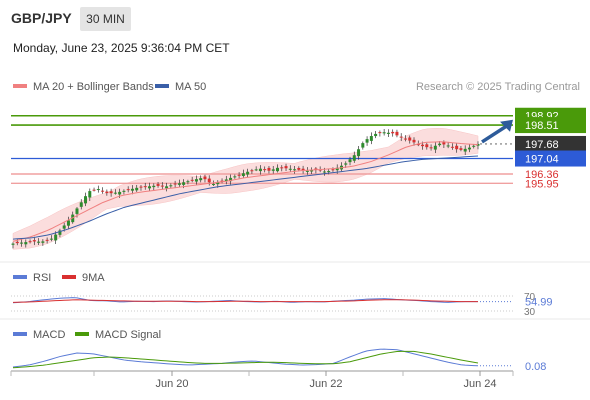 This screenshot has width=590, height=400. I want to click on macd-line, so click(245, 358).